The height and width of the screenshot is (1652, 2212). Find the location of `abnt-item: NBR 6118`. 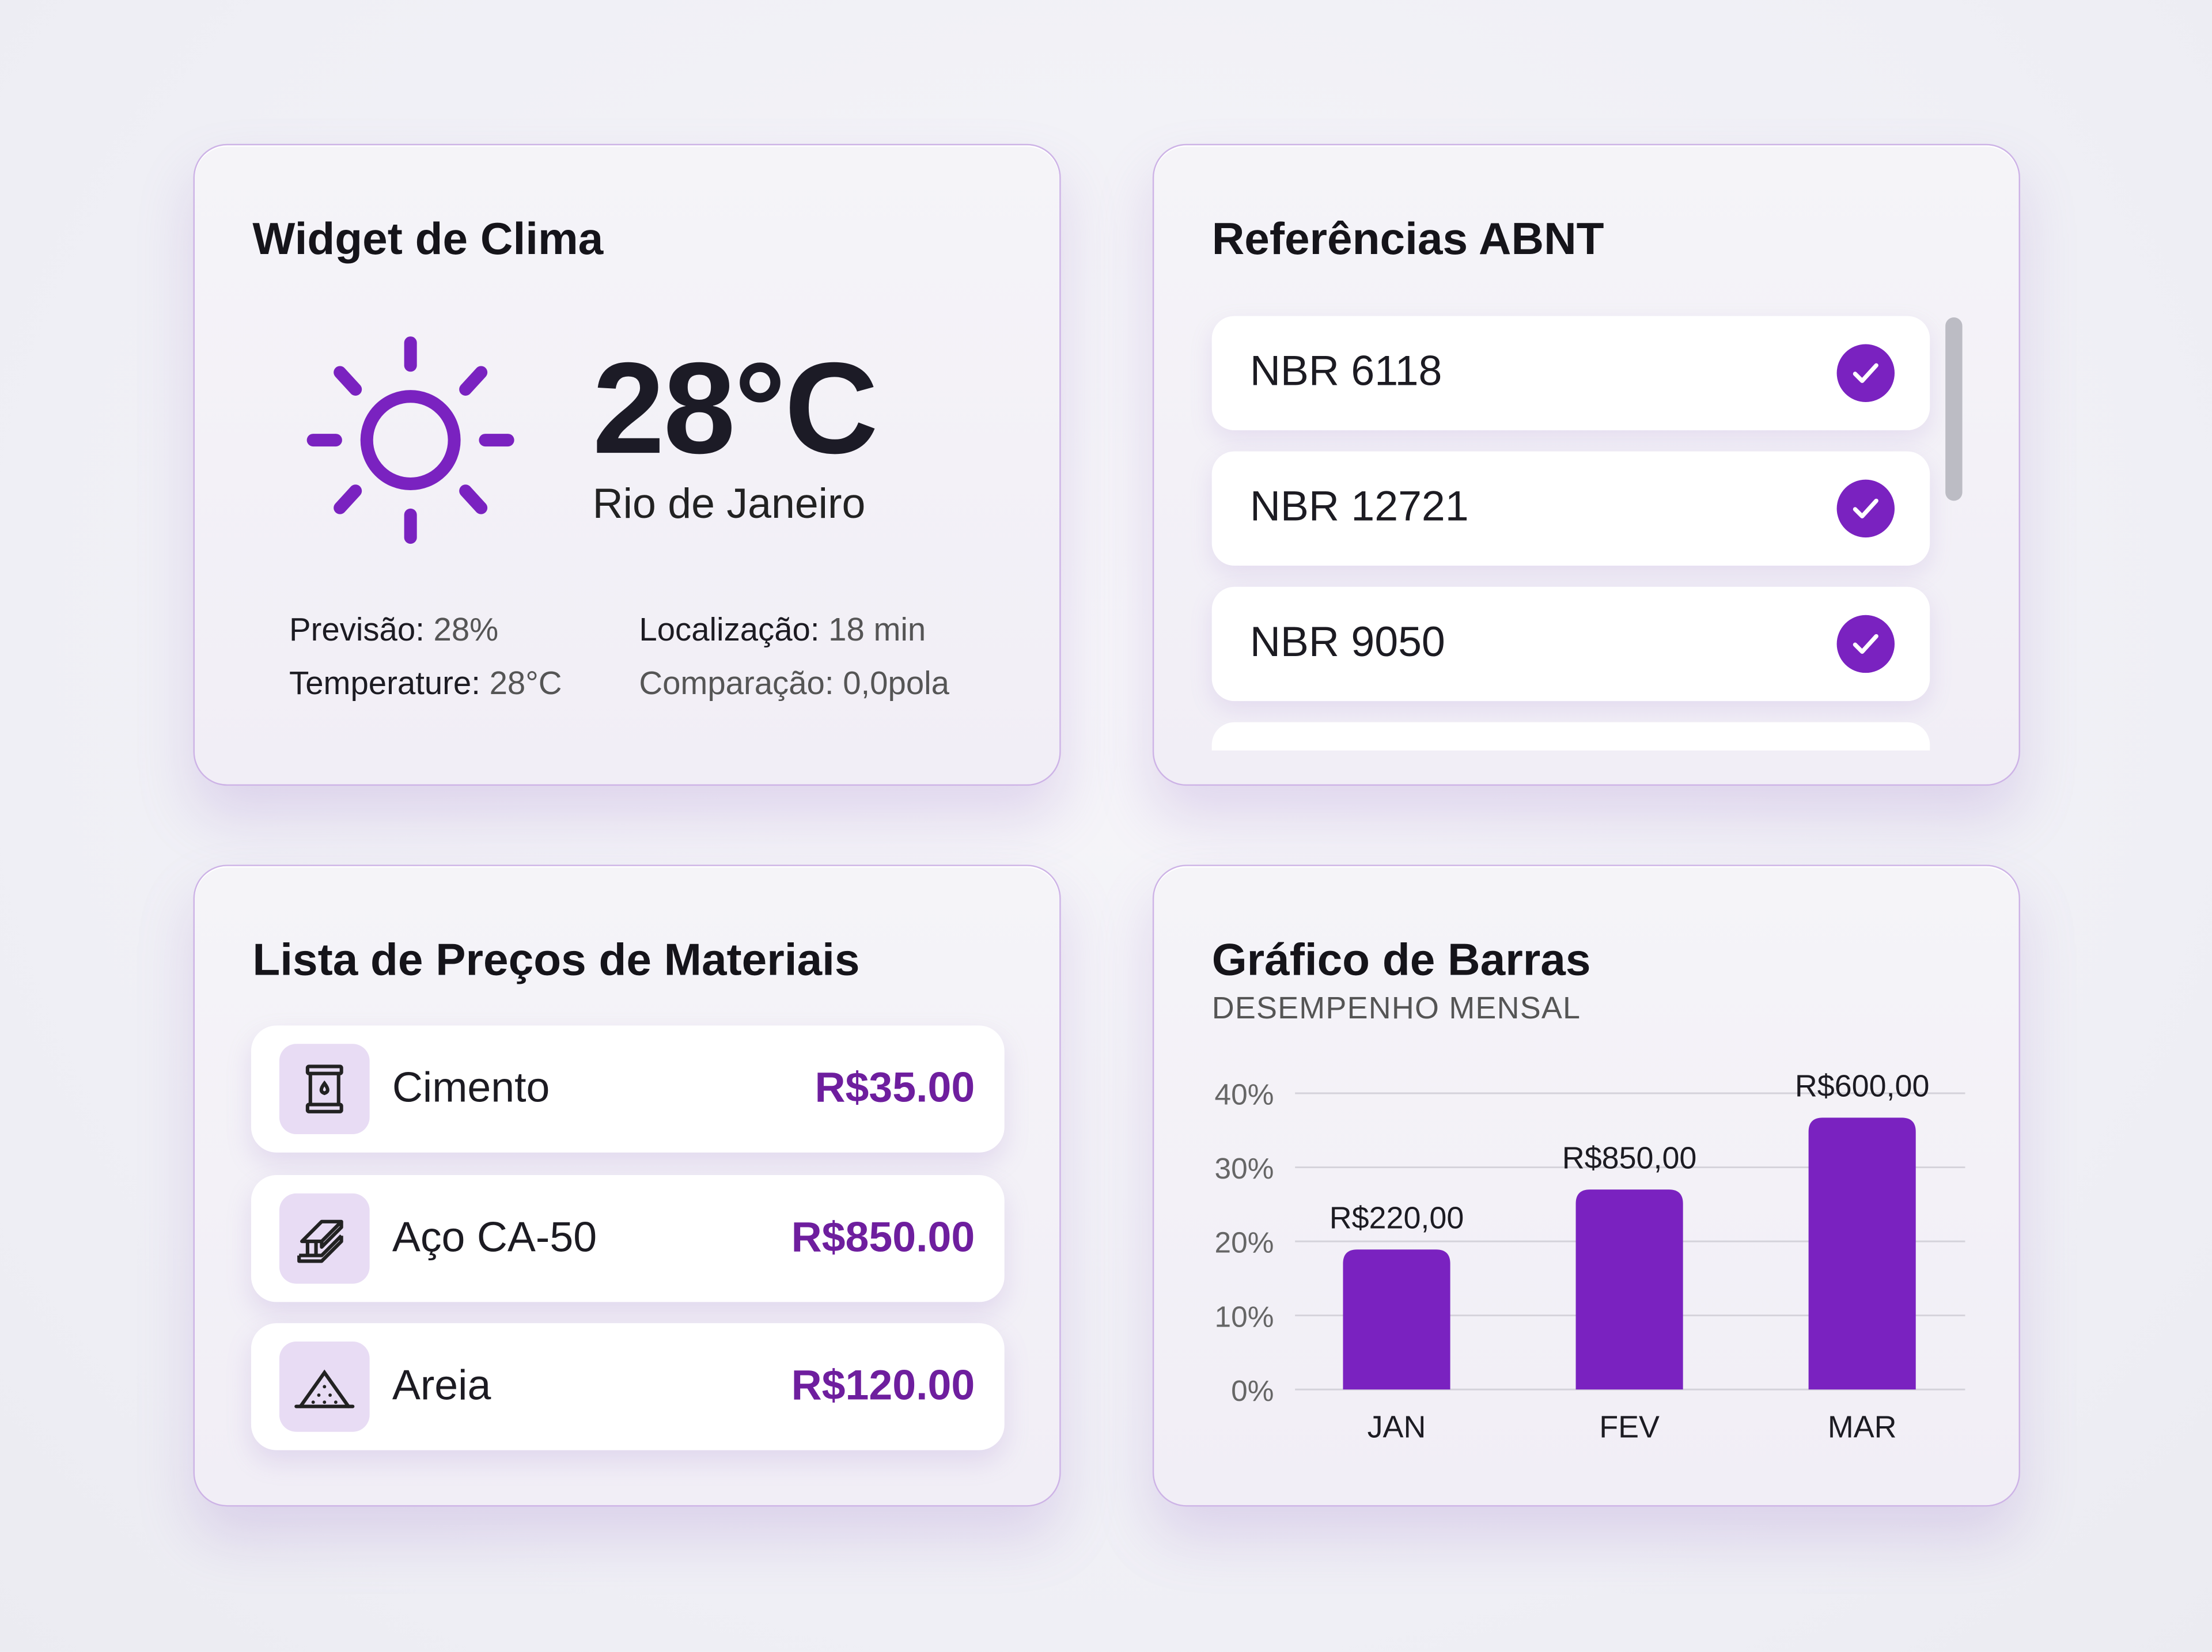

abnt-item: NBR 6118 is located at coordinates (1570, 373).